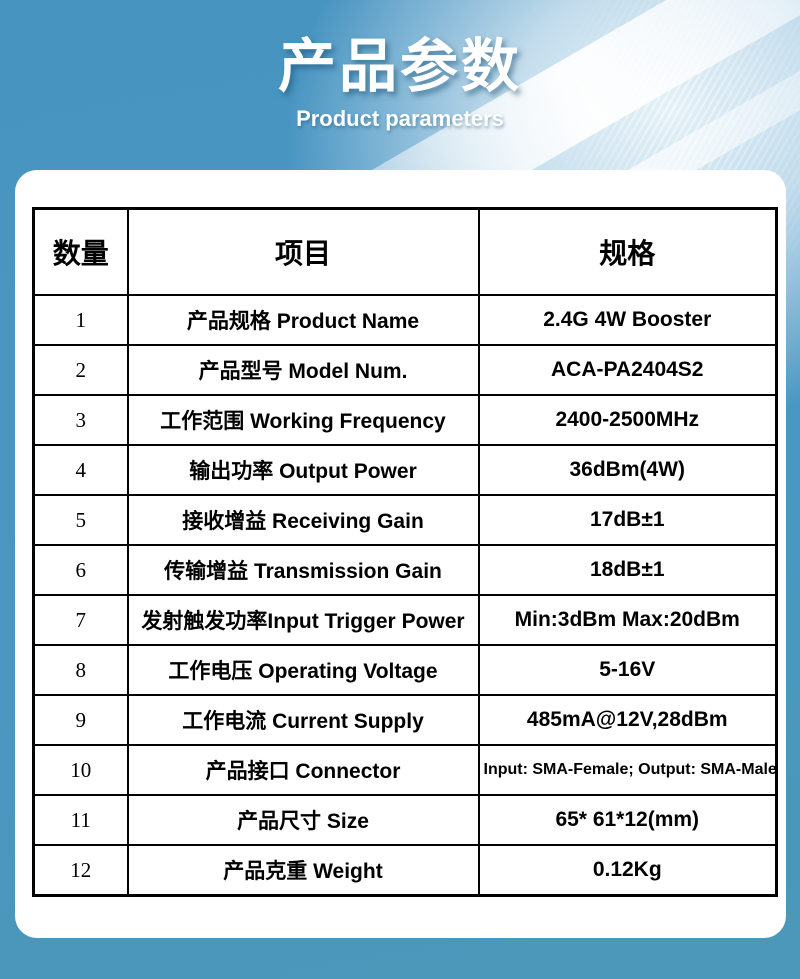 Image resolution: width=800 pixels, height=979 pixels. I want to click on item-cell: 传输增益 Transmission Gain, so click(303, 570).